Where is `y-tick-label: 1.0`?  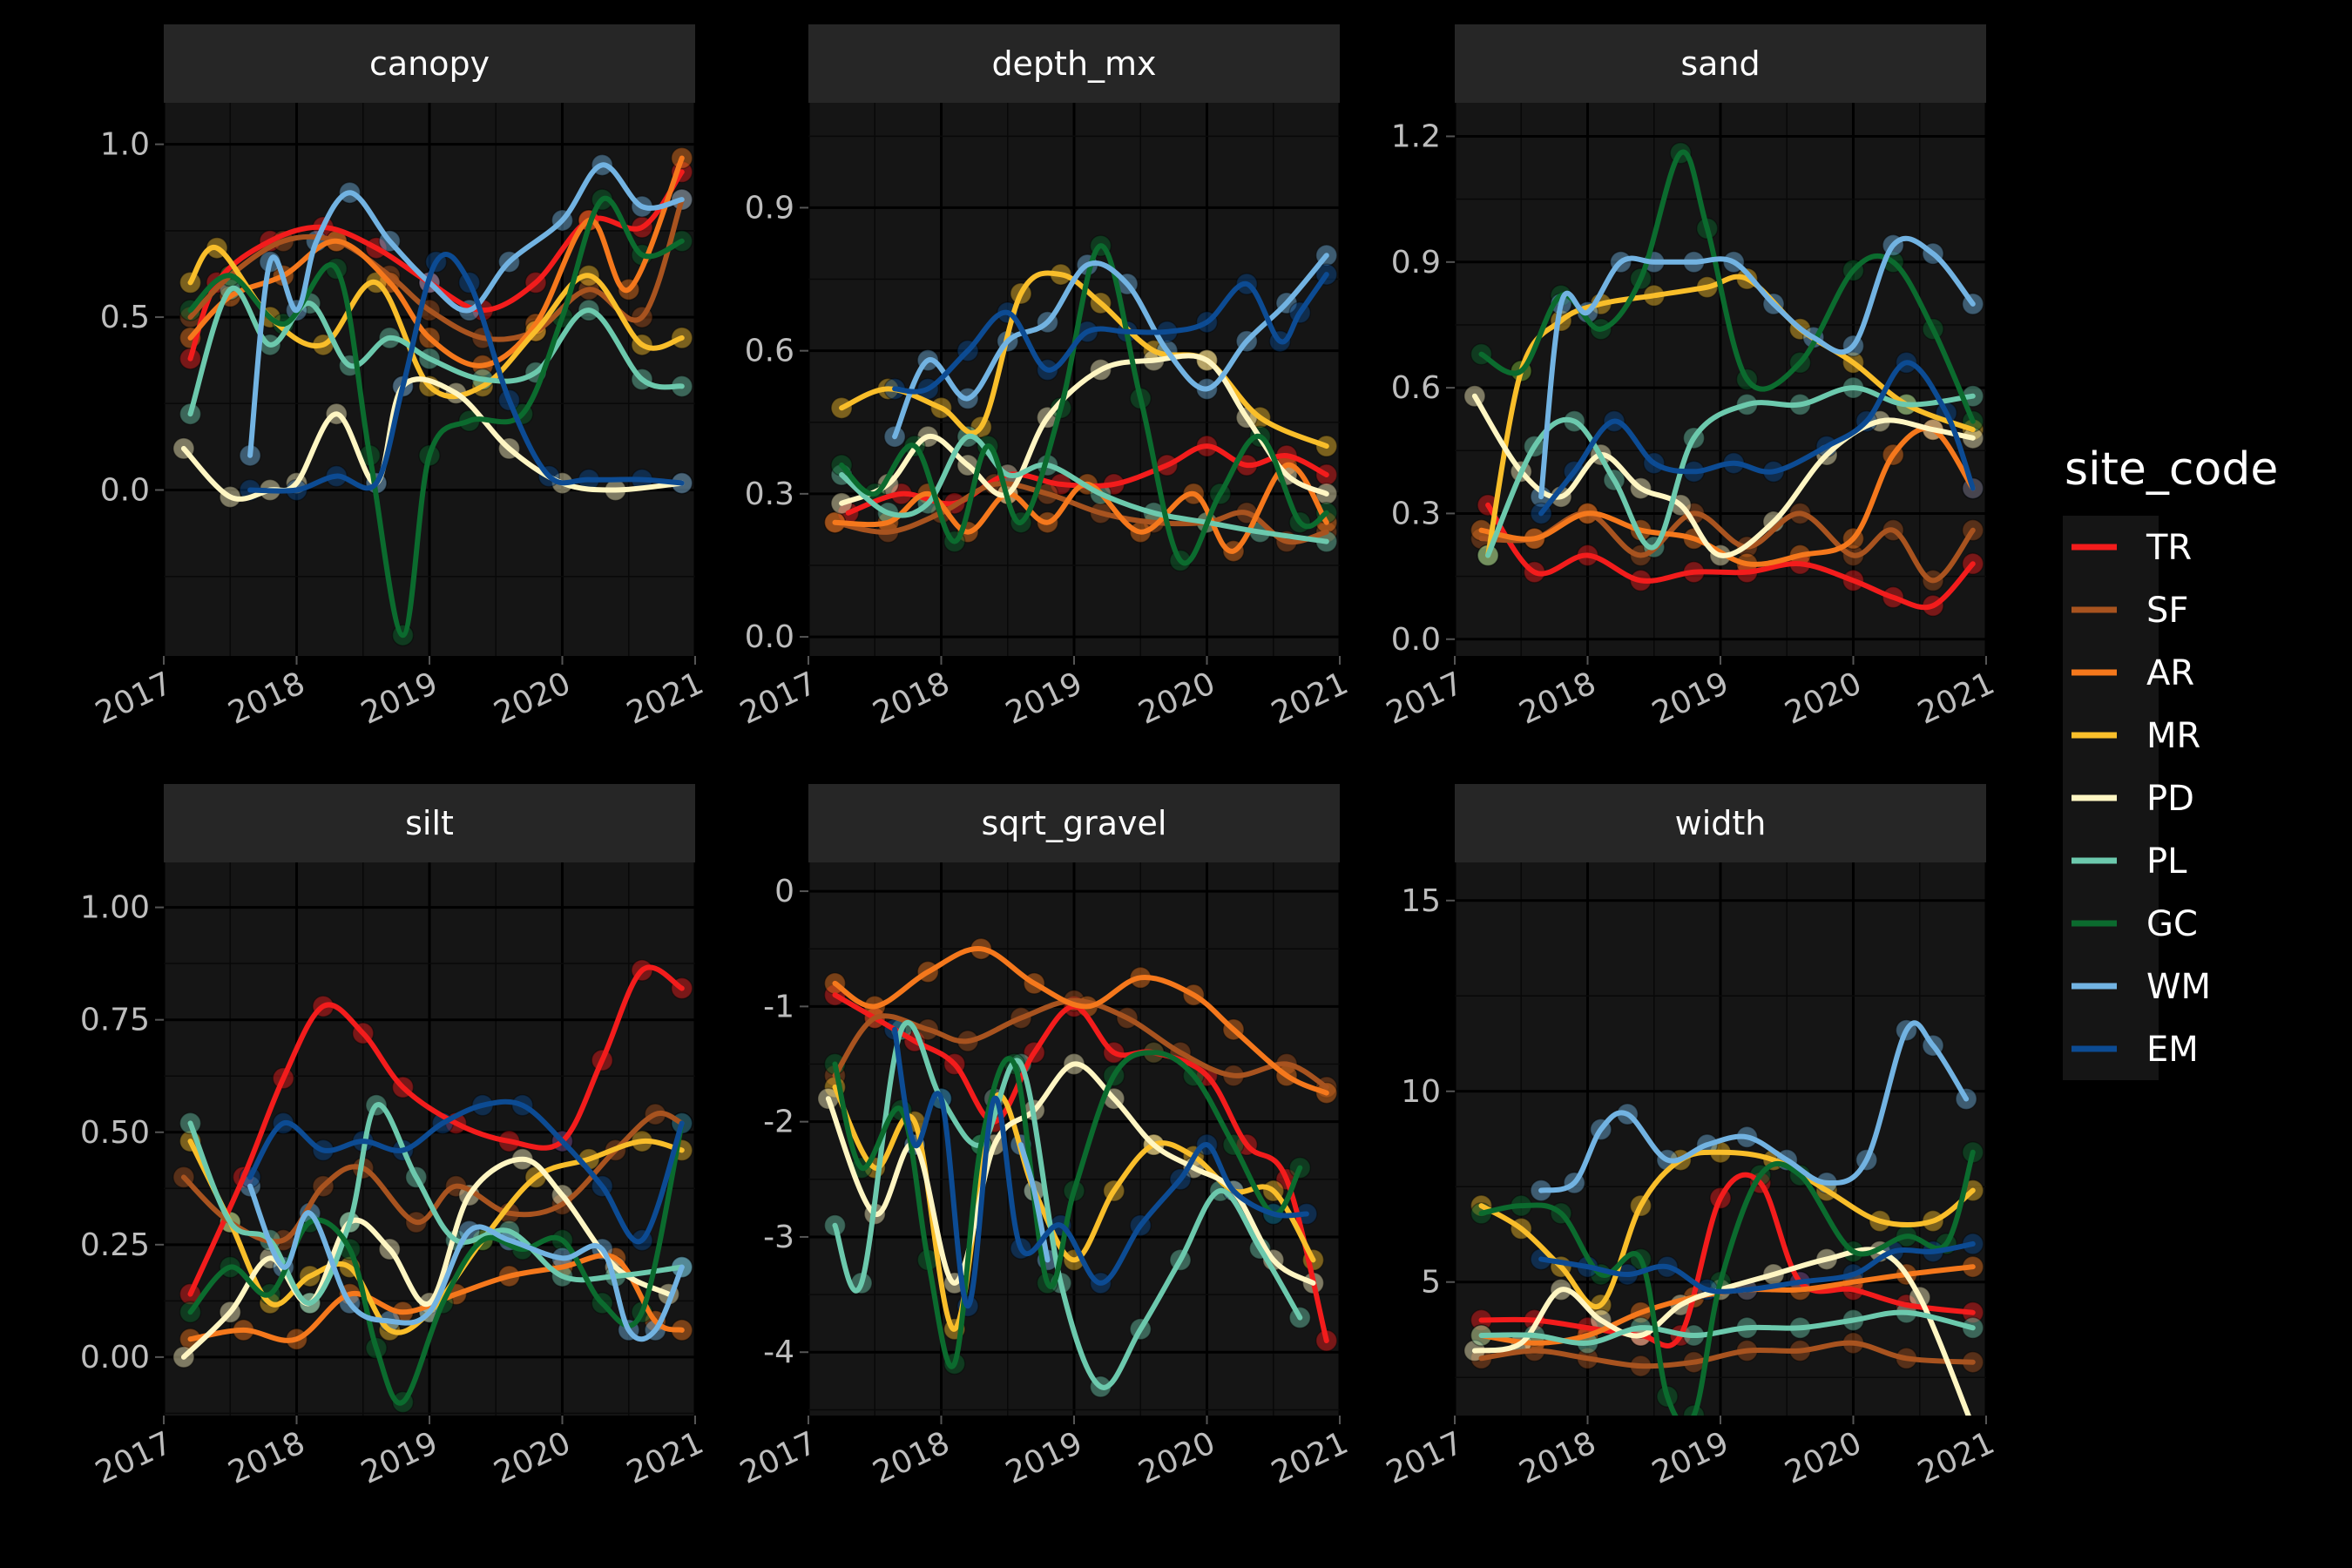
y-tick-label: 1.0 is located at coordinates (125, 145).